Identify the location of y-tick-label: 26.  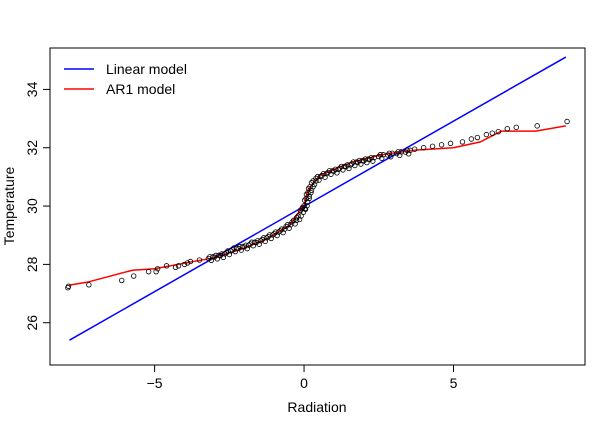
(32, 323).